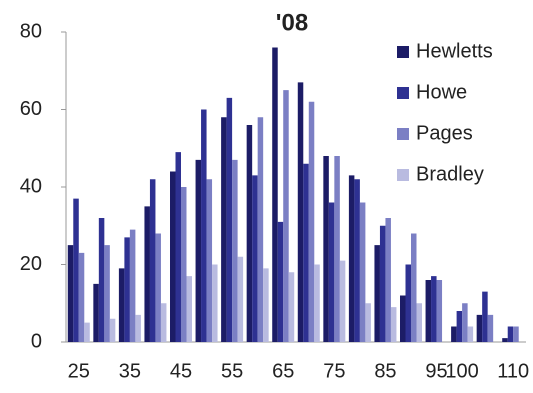 Image resolution: width=533 pixels, height=393 pixels. What do you see at coordinates (79, 371) in the screenshot?
I see `x-tick-label: 25` at bounding box center [79, 371].